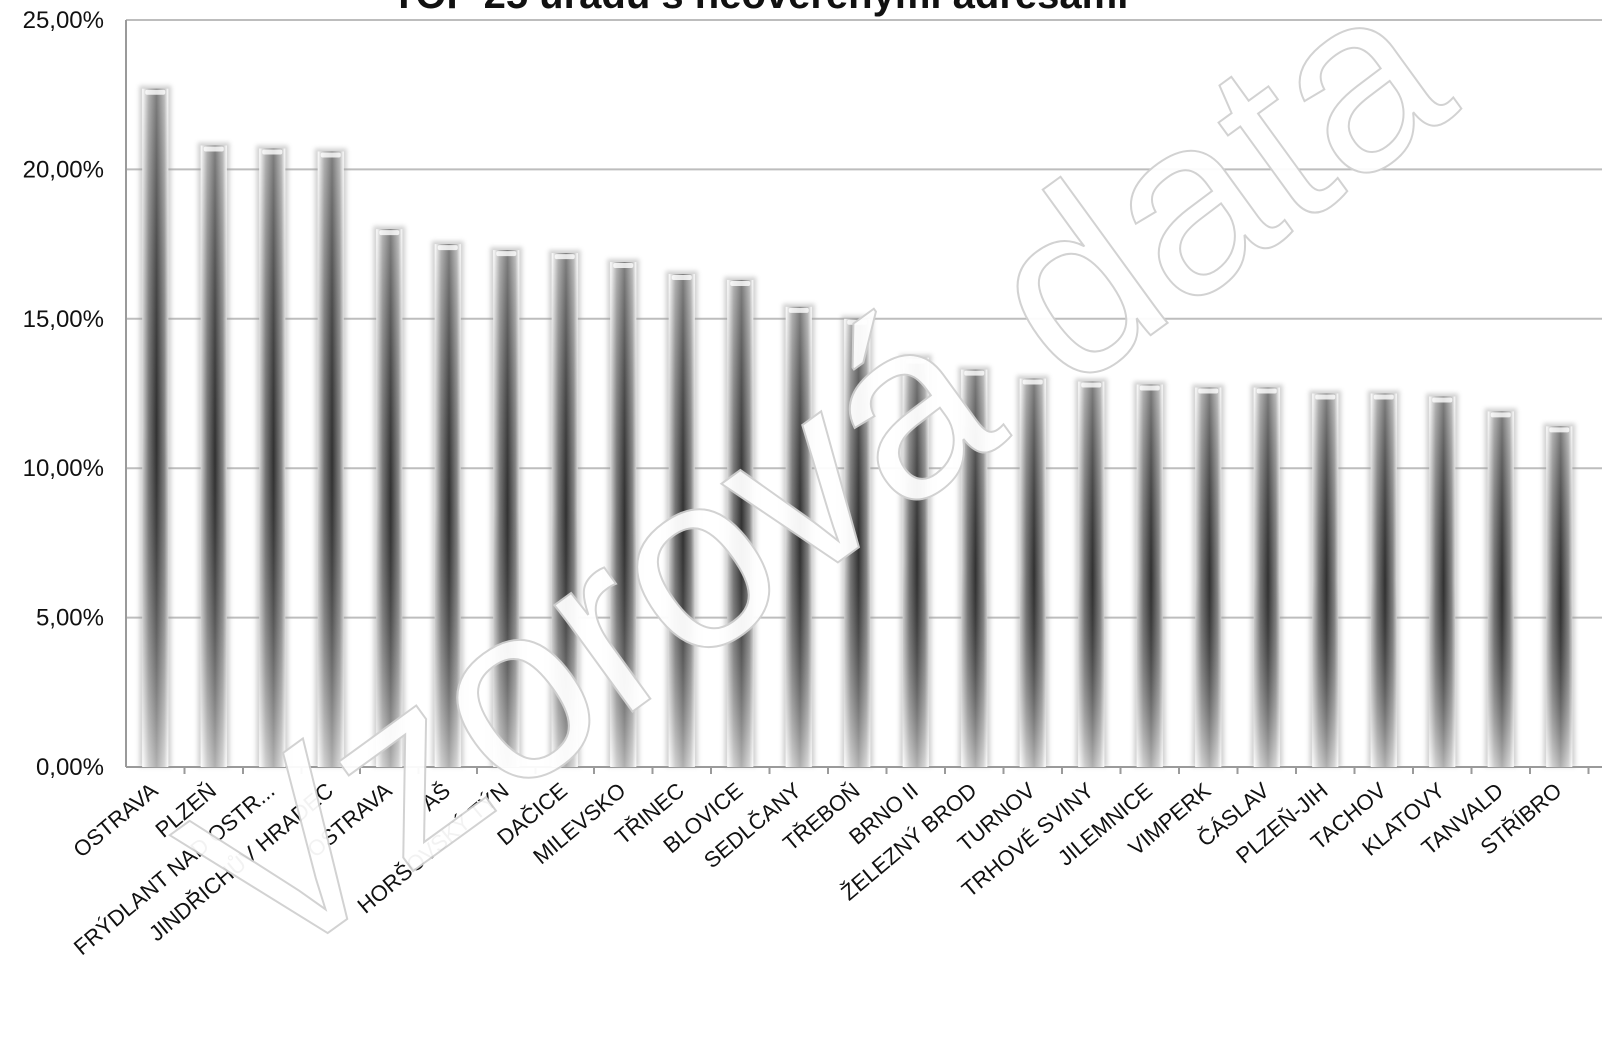  I want to click on x-axis-tick-marks, so click(886, 770).